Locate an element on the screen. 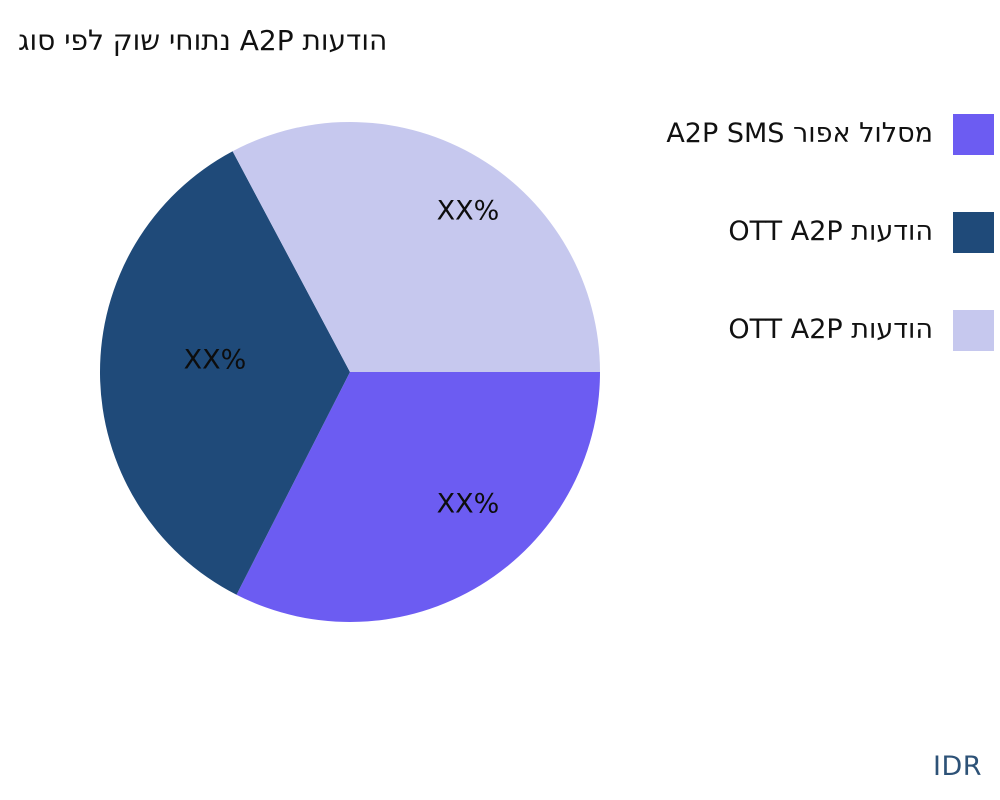 The width and height of the screenshot is (1000, 800). legend-item-0: מסלול אפור A2P SMS is located at coordinates (805, 134).